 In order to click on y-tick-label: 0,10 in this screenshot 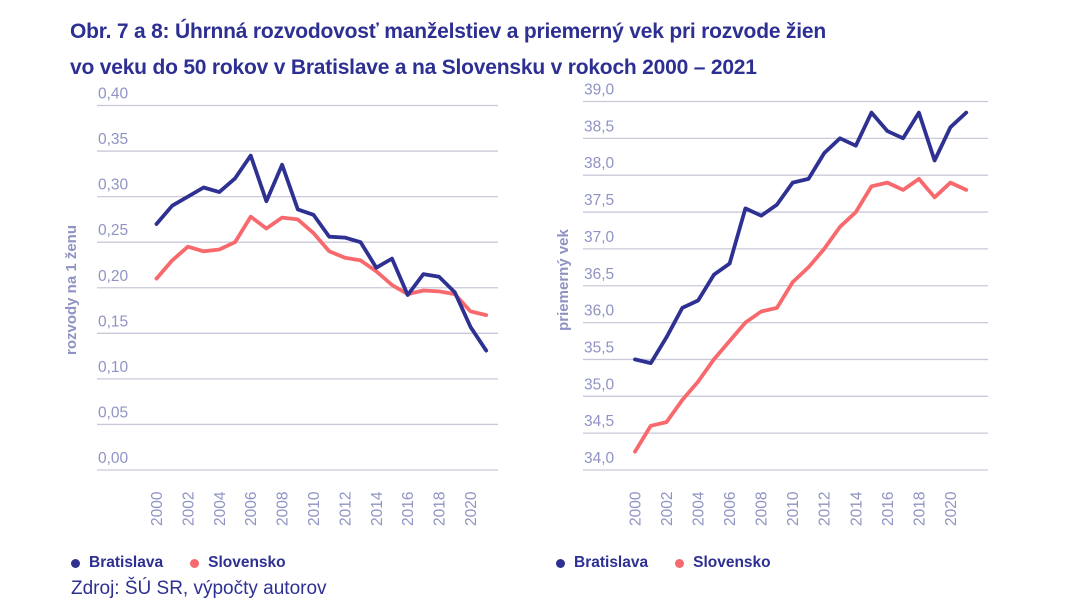, I will do `click(113, 367)`.